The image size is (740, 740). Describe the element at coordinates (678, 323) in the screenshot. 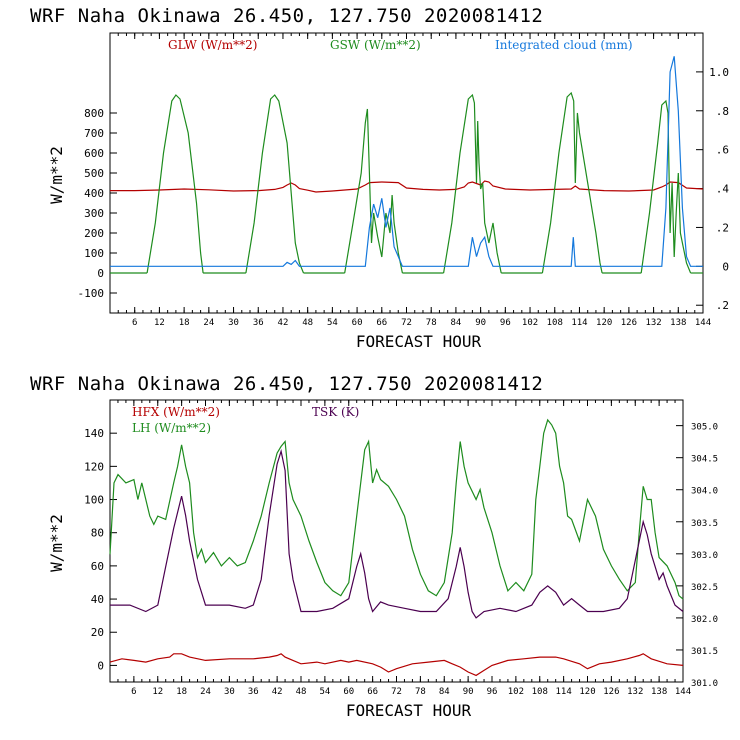

I see `x-tick-label: 138` at that location.